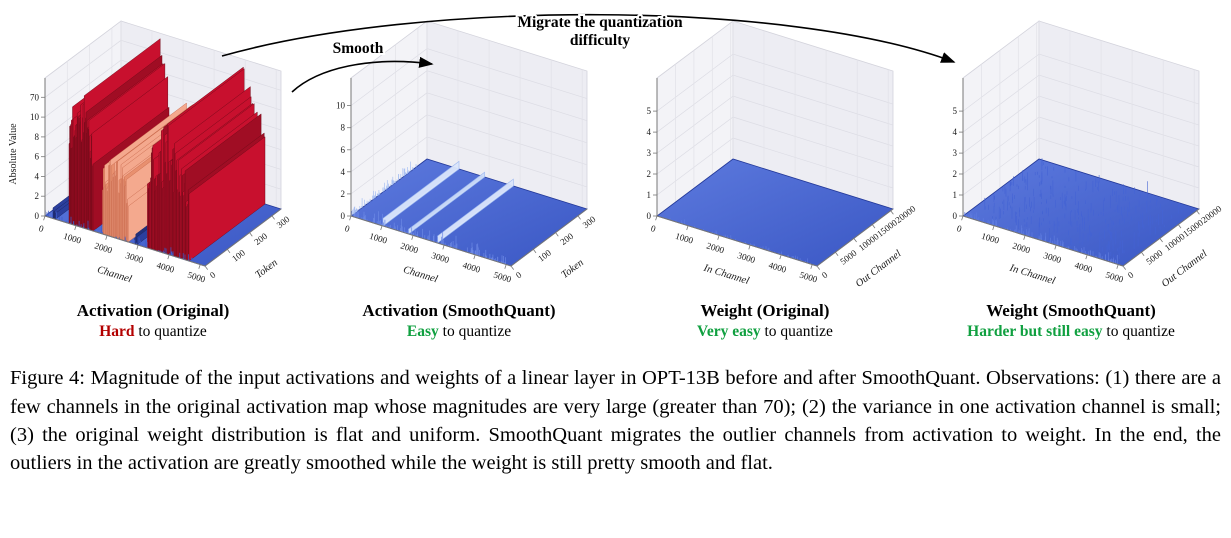 This screenshot has height=538, width=1231. Describe the element at coordinates (905, 214) in the screenshot. I see `y-tick-label: 20000` at that location.